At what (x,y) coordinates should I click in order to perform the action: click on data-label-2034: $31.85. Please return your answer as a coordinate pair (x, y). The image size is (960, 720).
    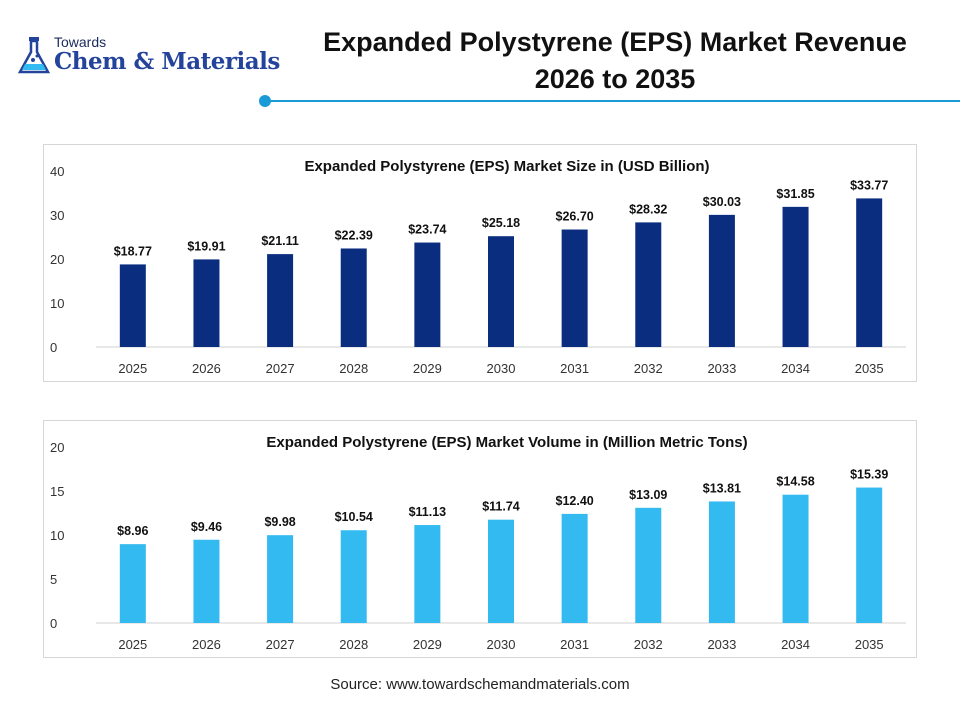
    Looking at the image, I should click on (795, 194).